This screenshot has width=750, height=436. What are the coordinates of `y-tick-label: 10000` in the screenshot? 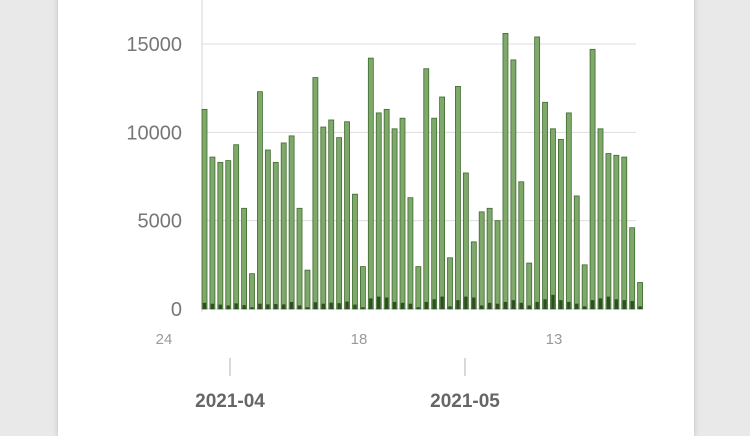 It's located at (154, 133).